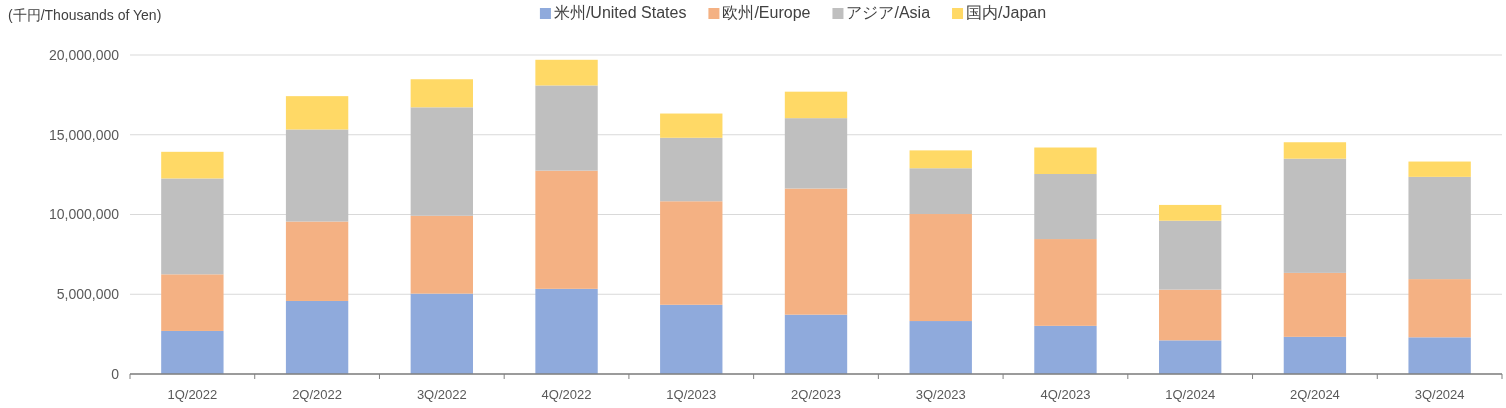 The image size is (1506, 408). I want to click on x-tick-label: 1Q/2022, so click(192, 394).